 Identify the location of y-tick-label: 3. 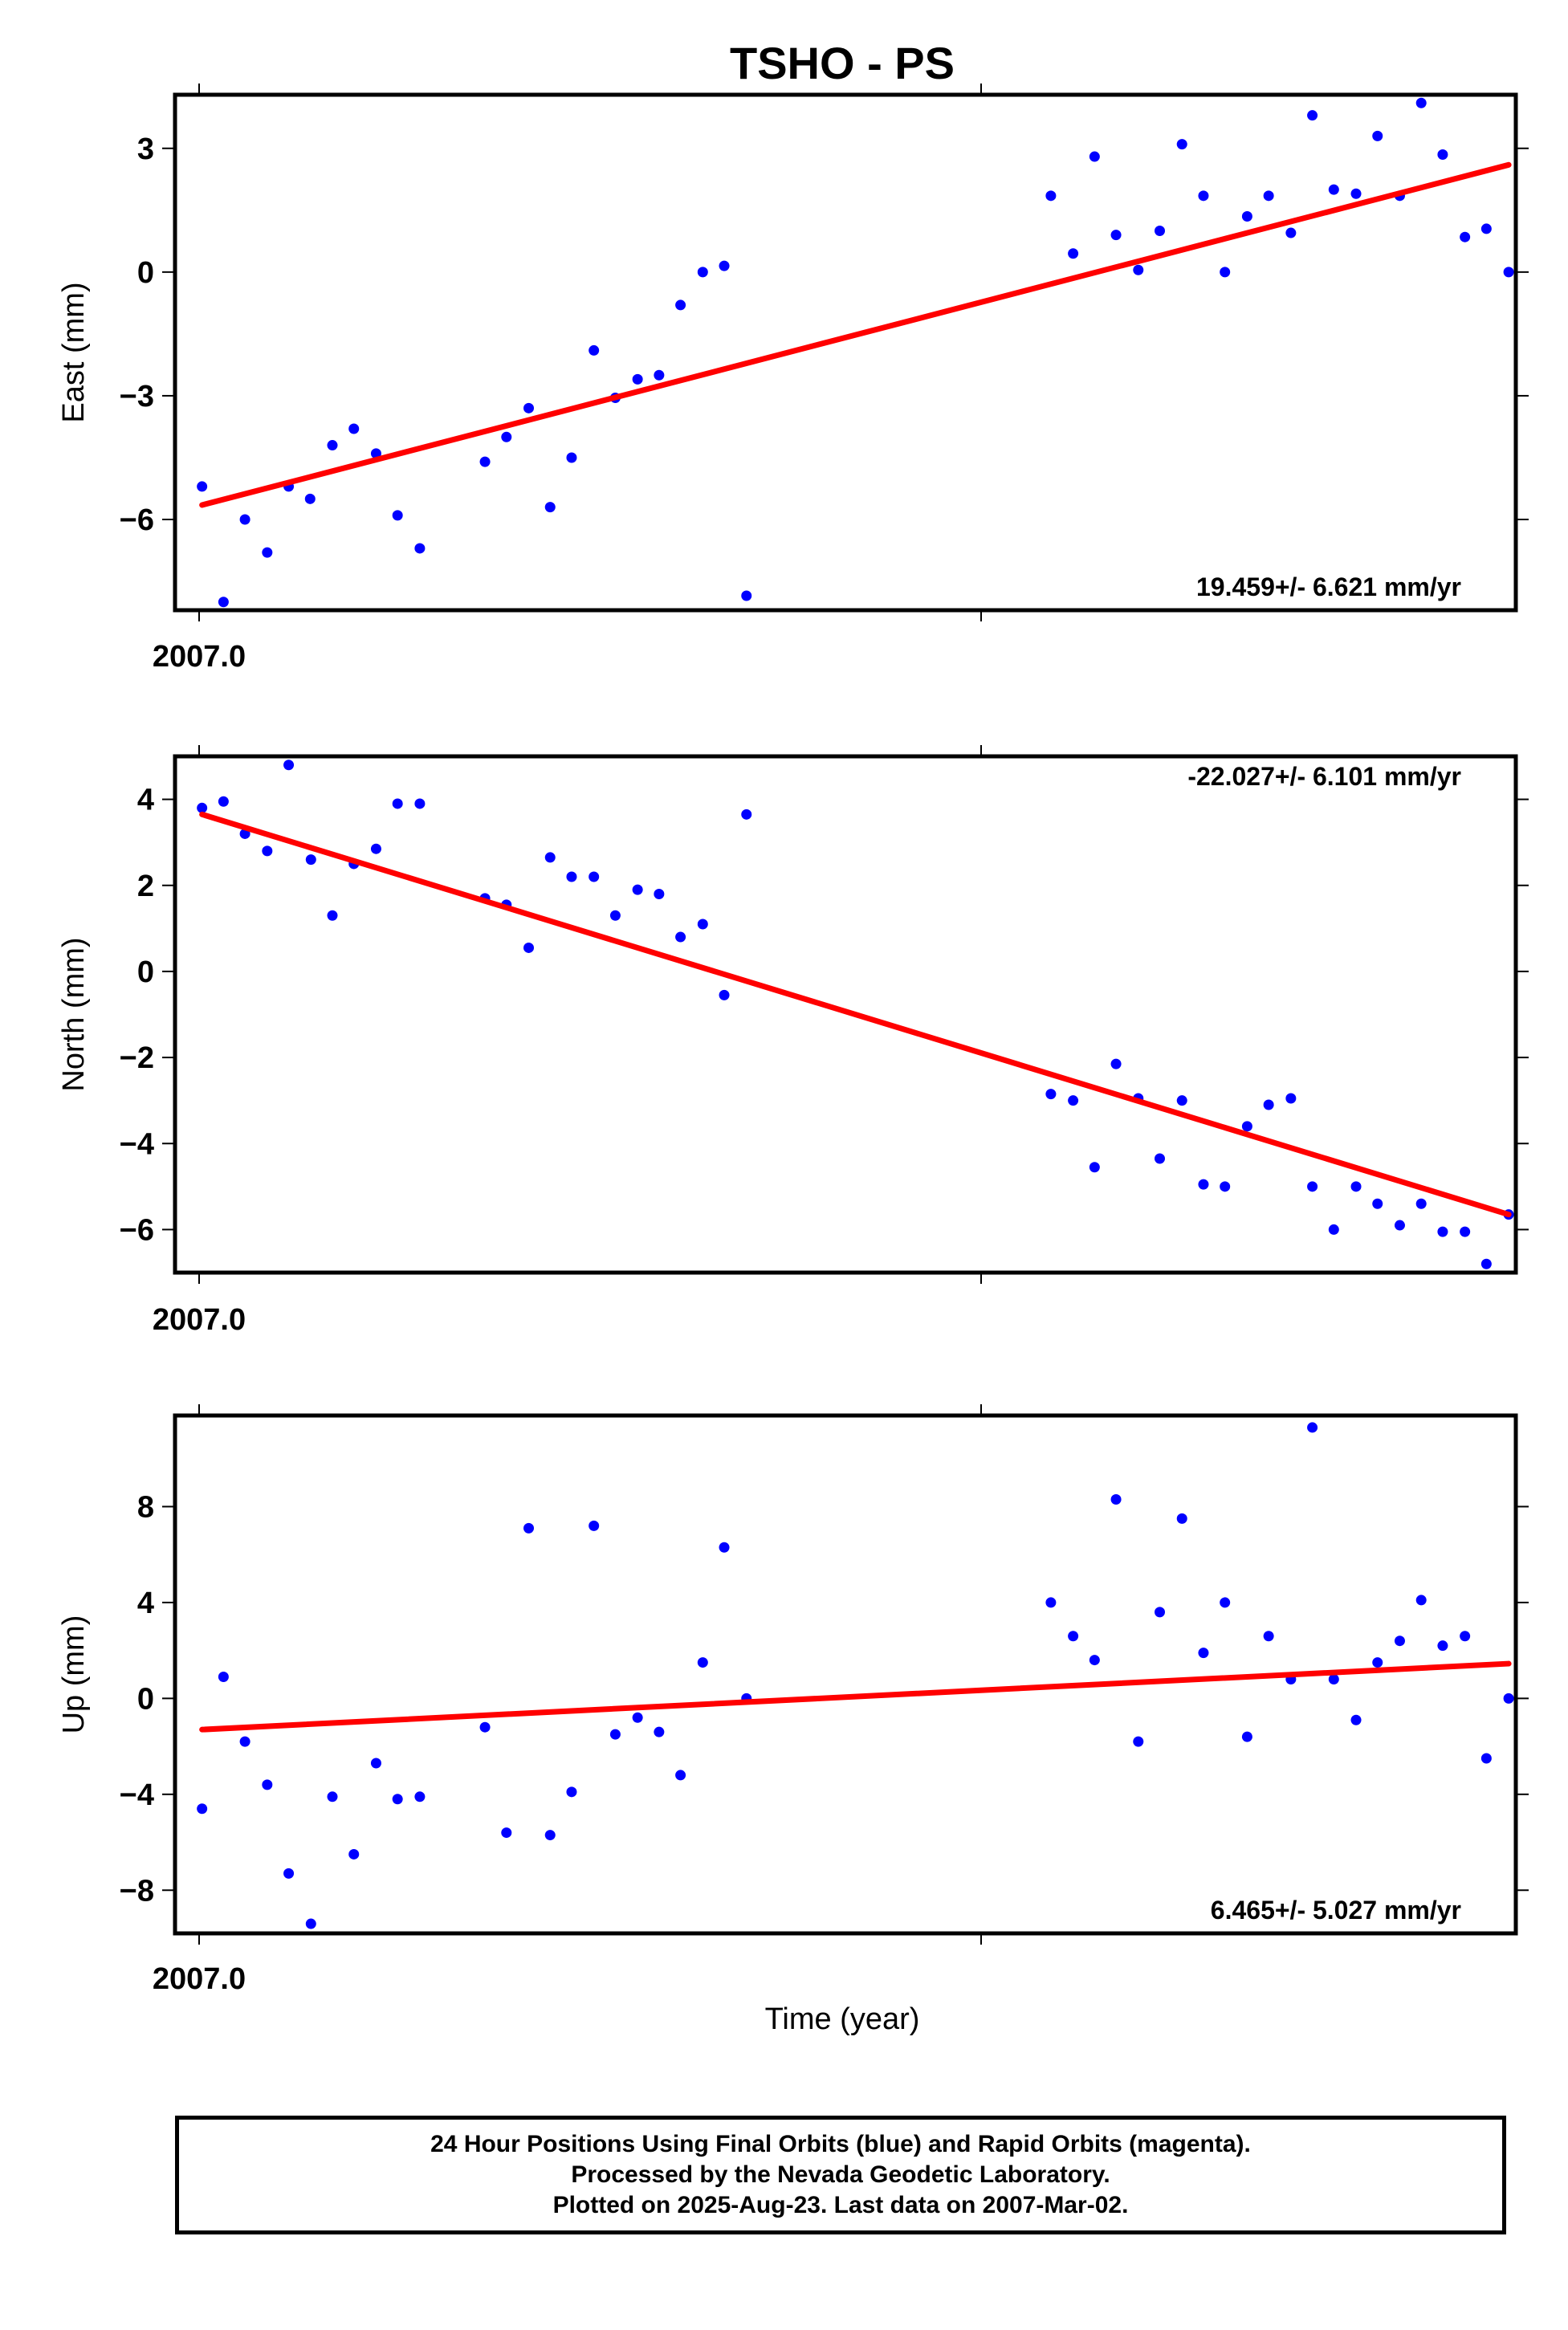
(145, 149).